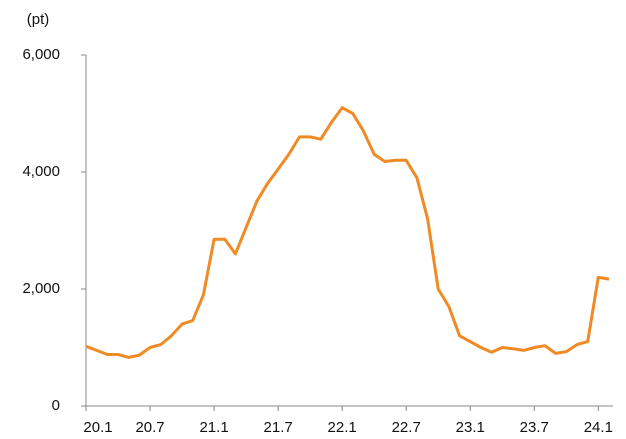 The image size is (626, 439). Describe the element at coordinates (470, 427) in the screenshot. I see `x-tick-label: 23.1` at that location.